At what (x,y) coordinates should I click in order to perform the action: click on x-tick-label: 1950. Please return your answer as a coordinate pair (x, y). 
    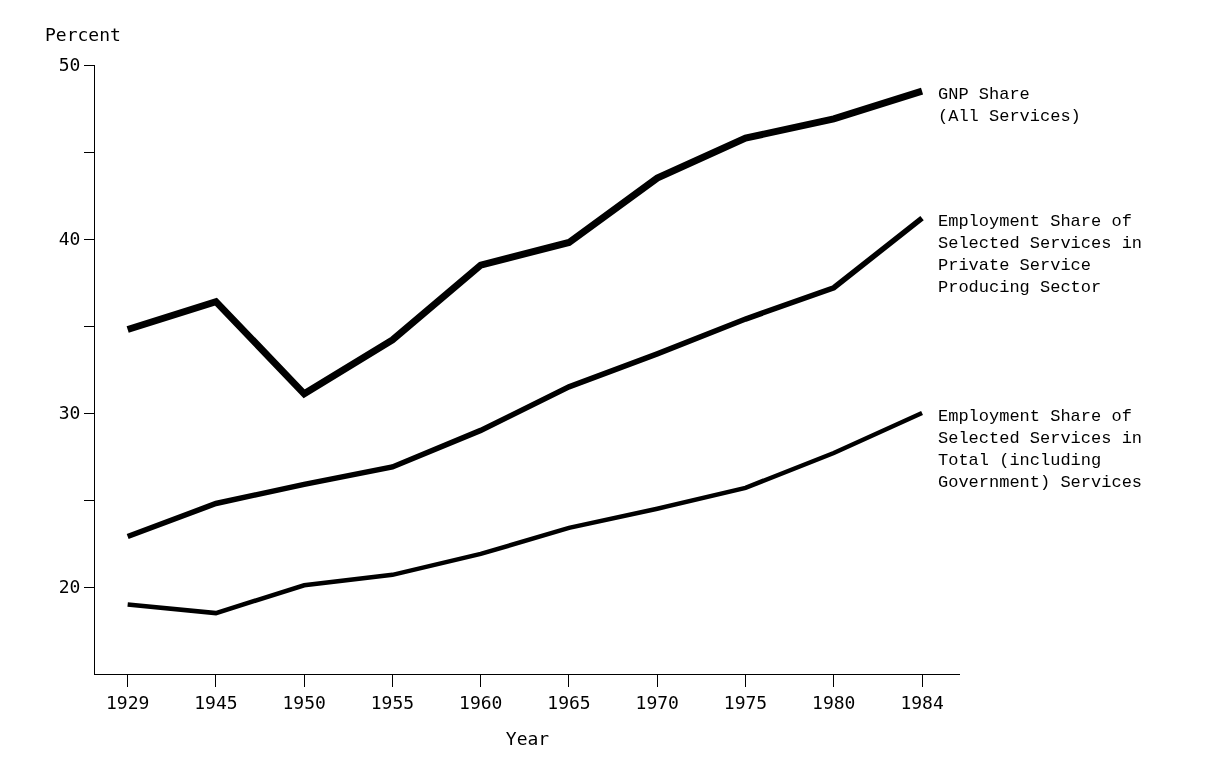
    Looking at the image, I should click on (304, 702).